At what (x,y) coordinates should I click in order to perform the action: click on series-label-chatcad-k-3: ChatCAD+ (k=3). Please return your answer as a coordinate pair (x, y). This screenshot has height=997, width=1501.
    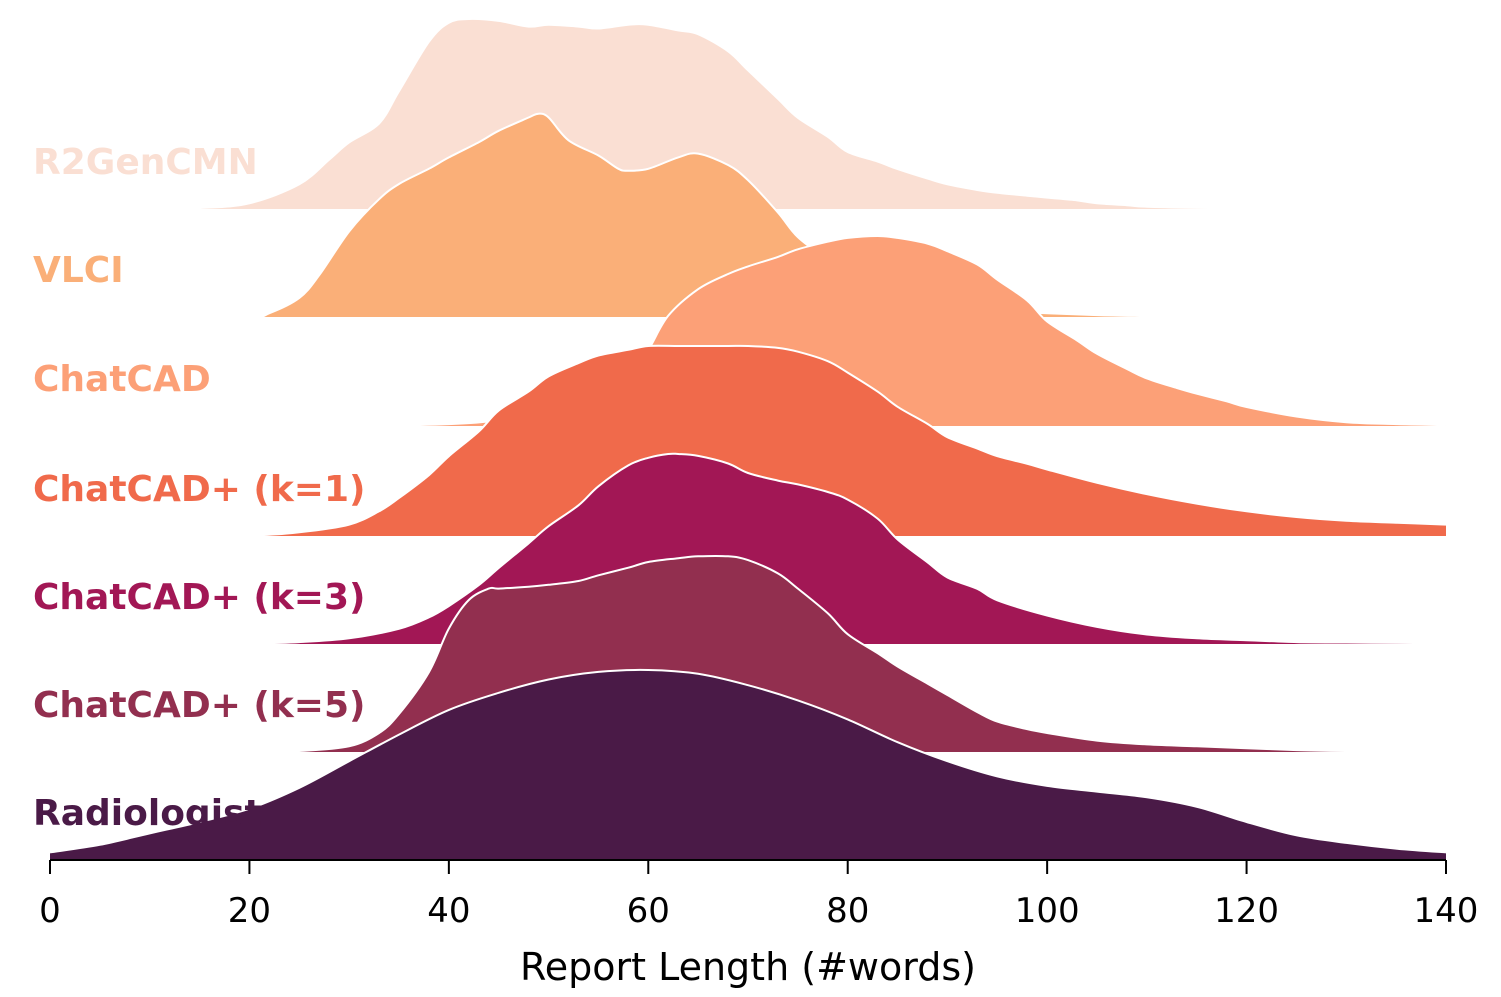
    Looking at the image, I should click on (199, 597).